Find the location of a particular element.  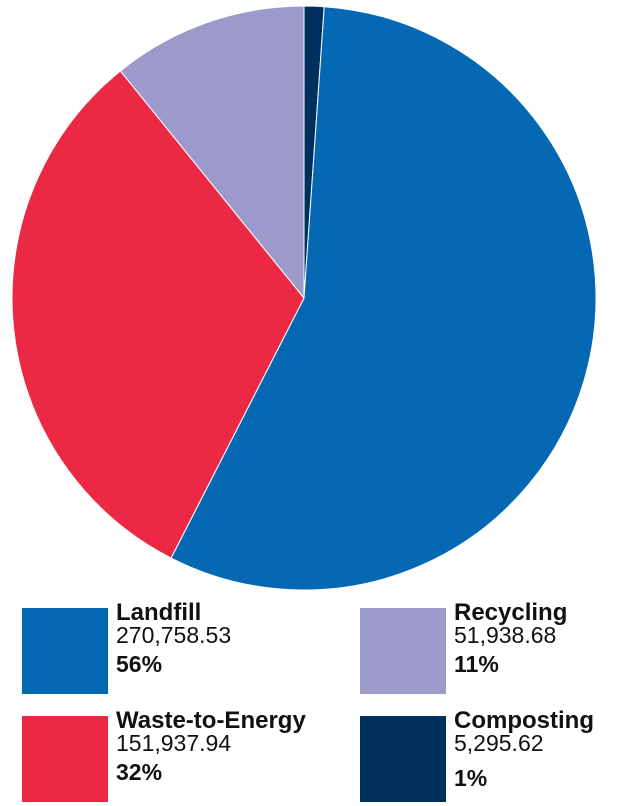

legend-percent-recycling: 11% is located at coordinates (476, 664).